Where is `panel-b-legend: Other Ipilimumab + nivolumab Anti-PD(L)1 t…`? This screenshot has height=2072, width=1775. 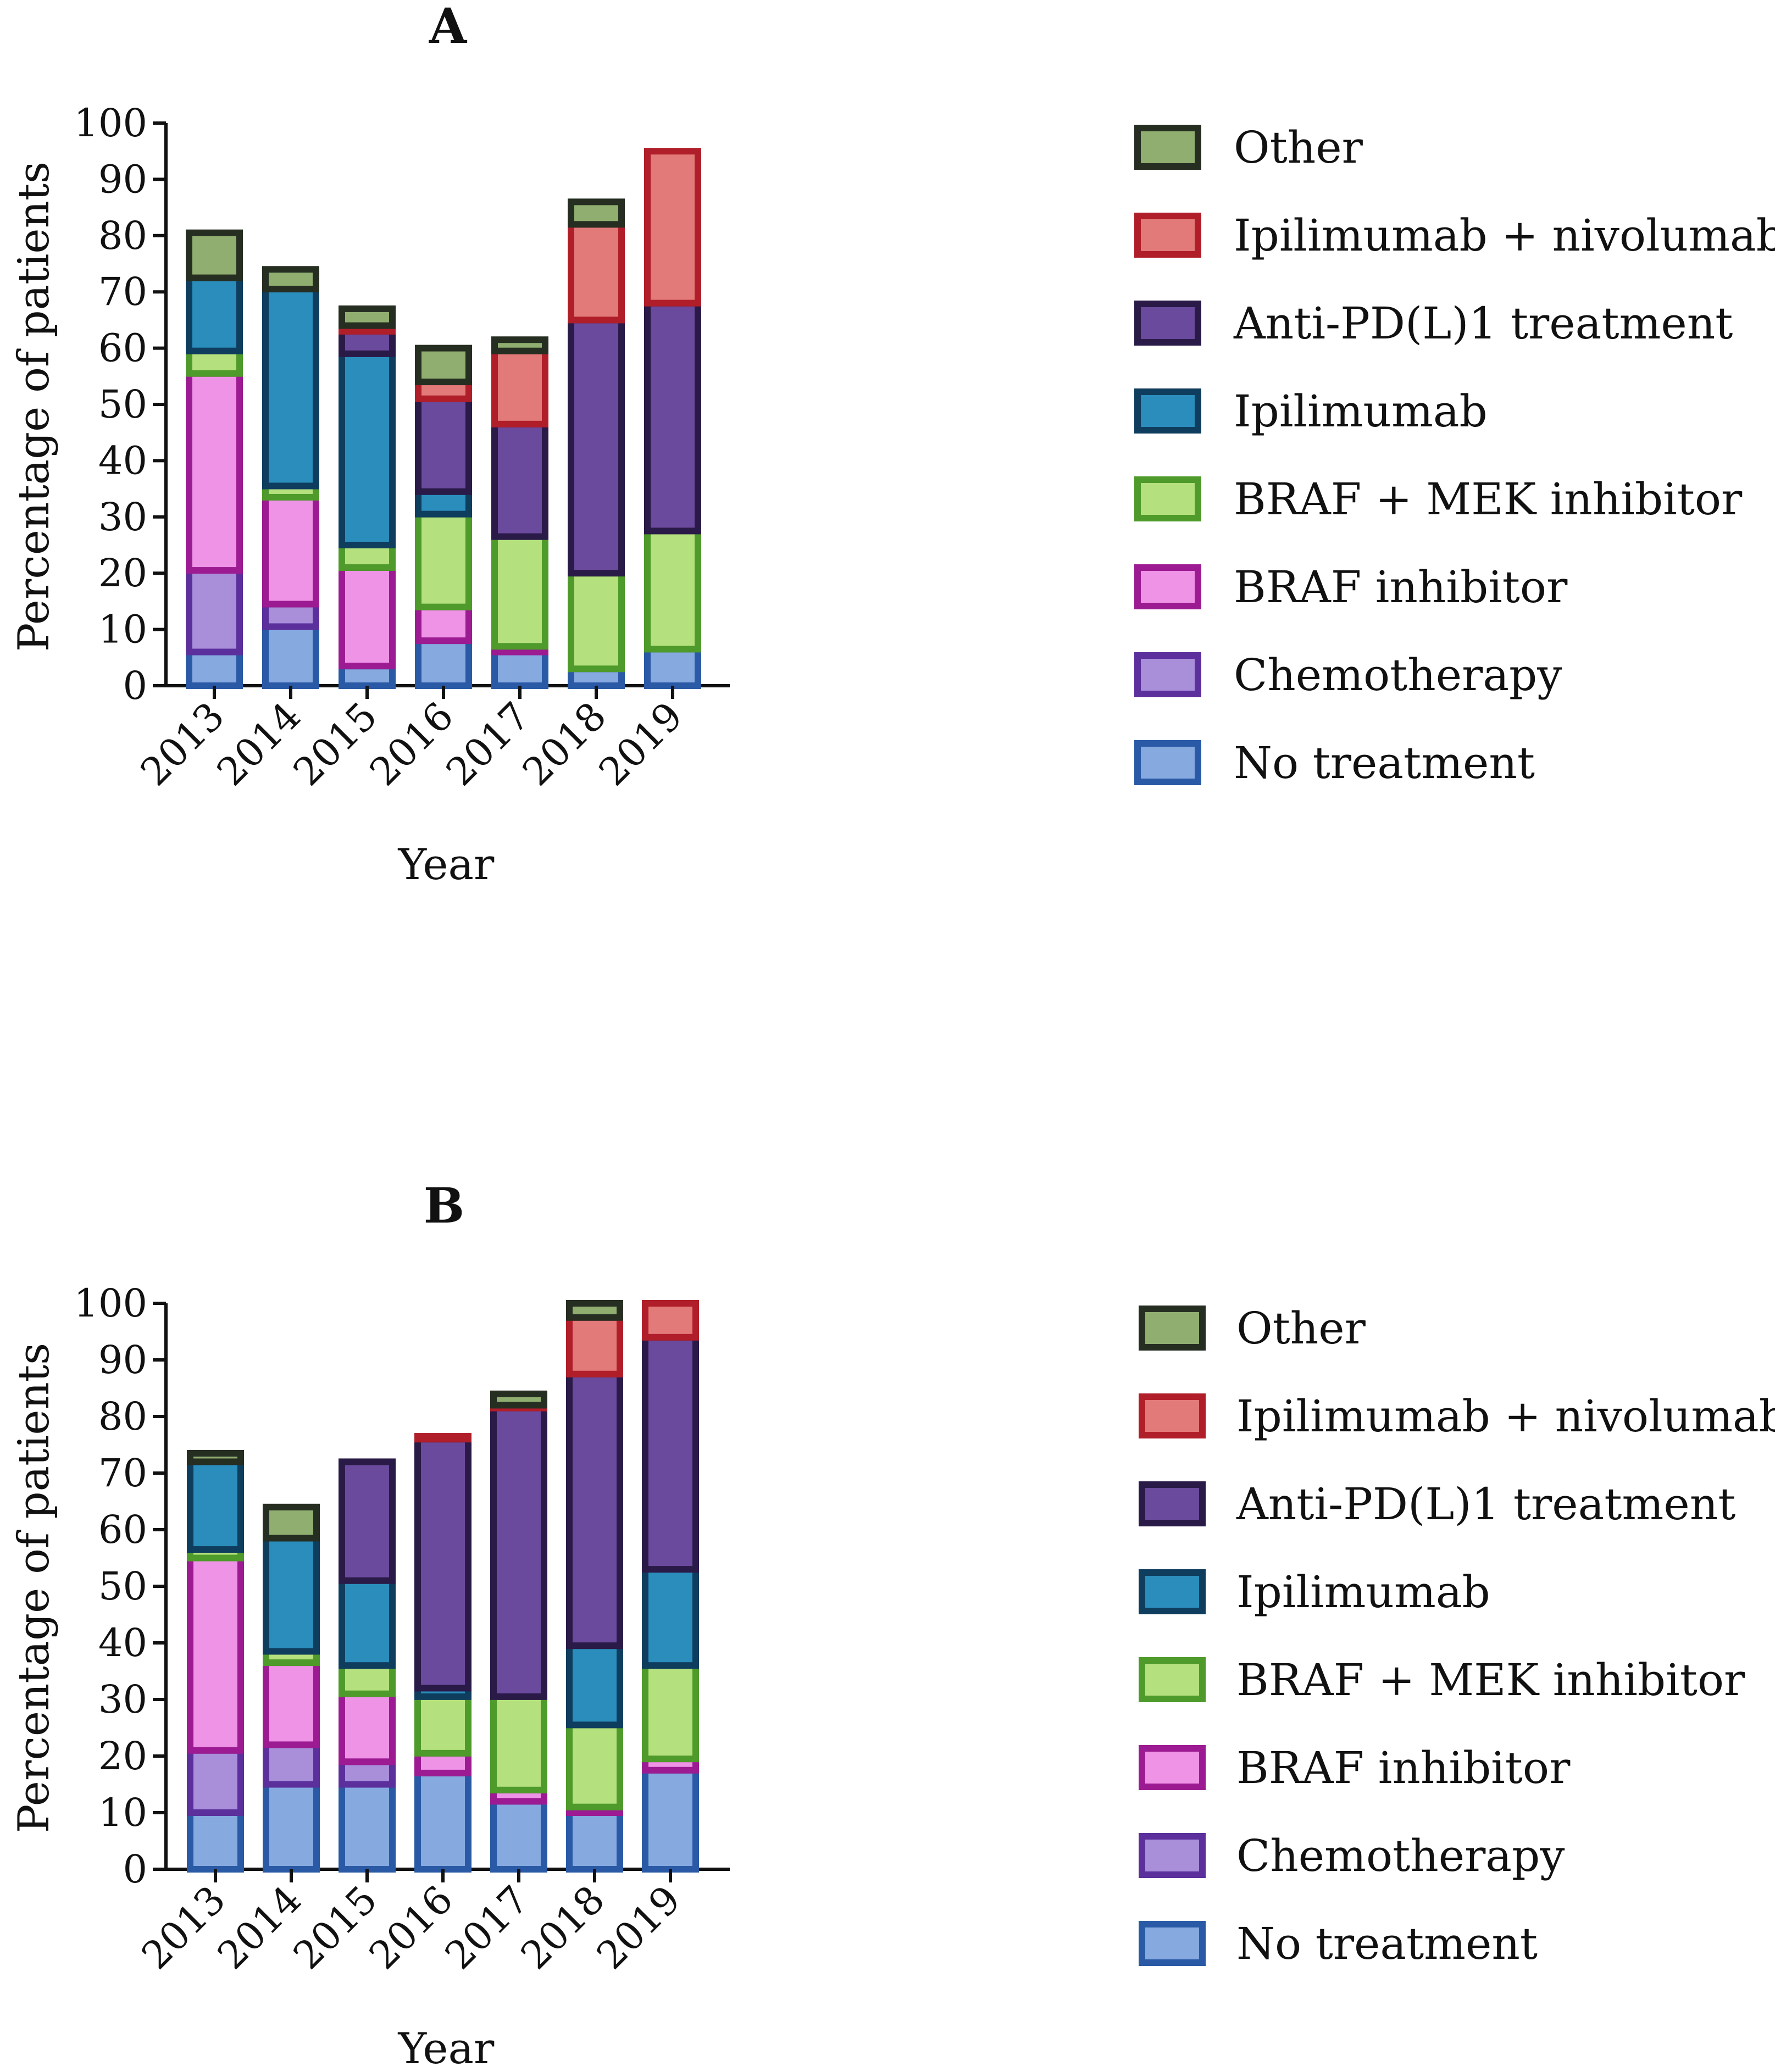
panel-b-legend: Other Ipilimumab + nivolumab Anti-PD(L)1 t… is located at coordinates (1457, 1636).